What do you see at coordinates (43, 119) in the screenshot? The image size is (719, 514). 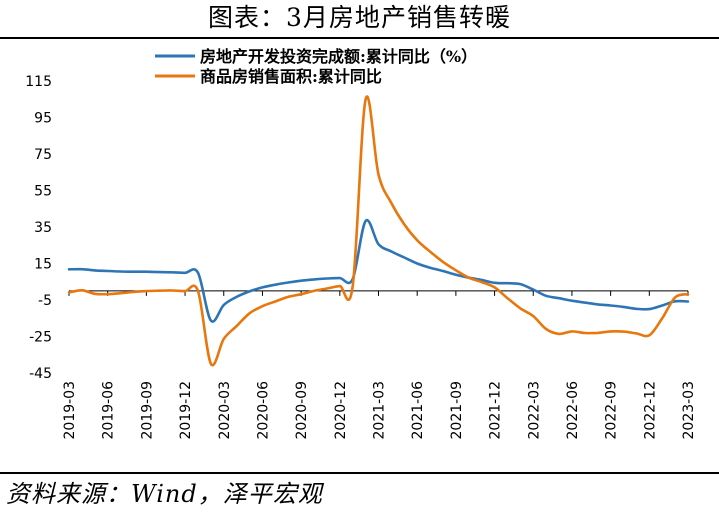 I see `y-tick-label: 95` at bounding box center [43, 119].